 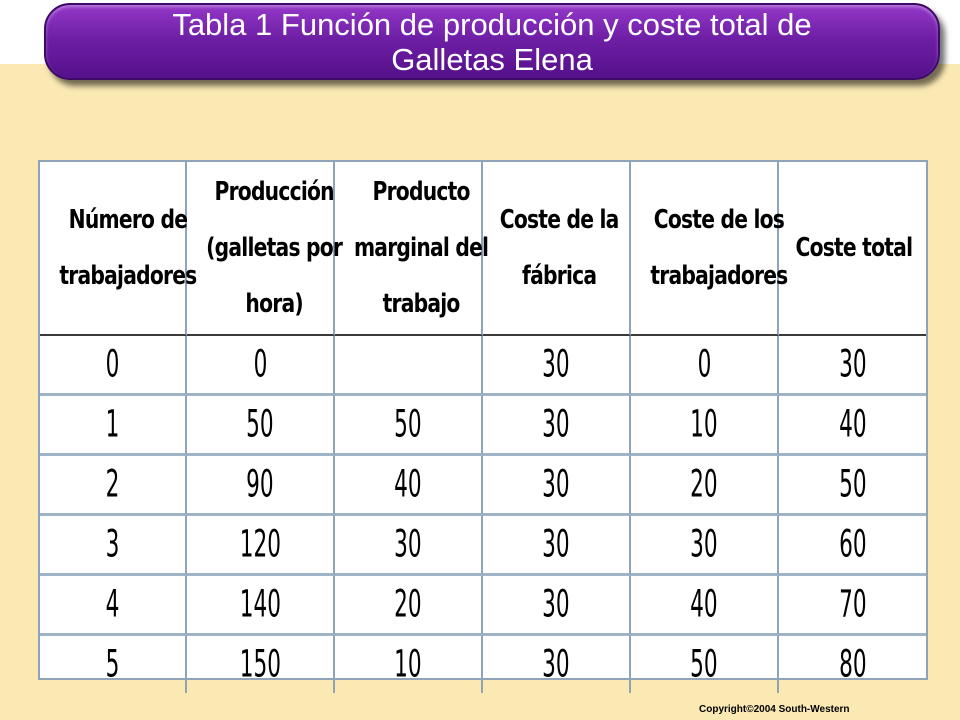 I want to click on cell-workers-cost: 40, so click(x=705, y=606).